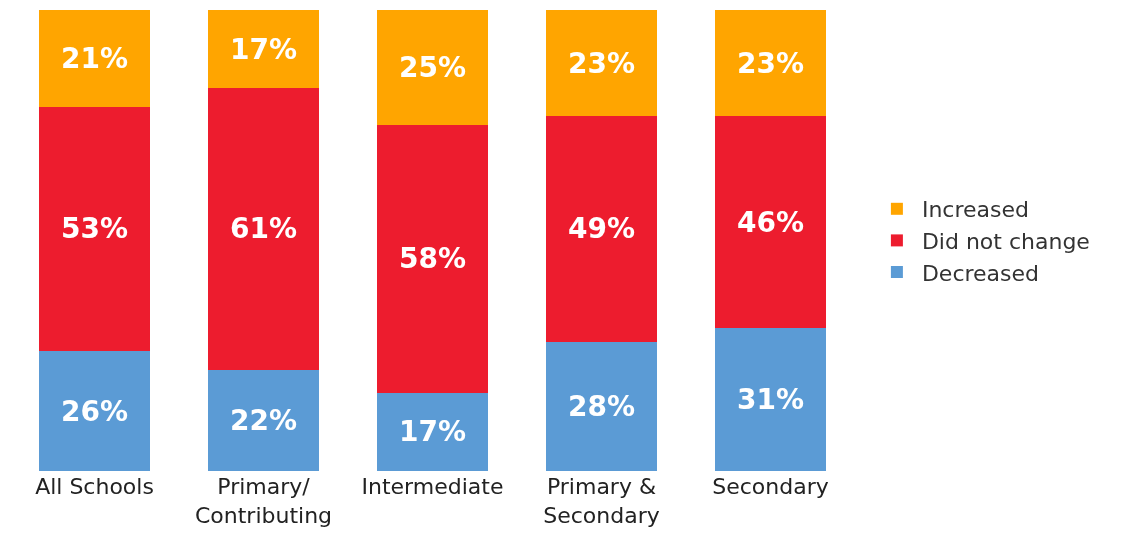 The height and width of the screenshot is (549, 1145). What do you see at coordinates (601, 501) in the screenshot?
I see `x-tick-label: Primary & Secondary` at bounding box center [601, 501].